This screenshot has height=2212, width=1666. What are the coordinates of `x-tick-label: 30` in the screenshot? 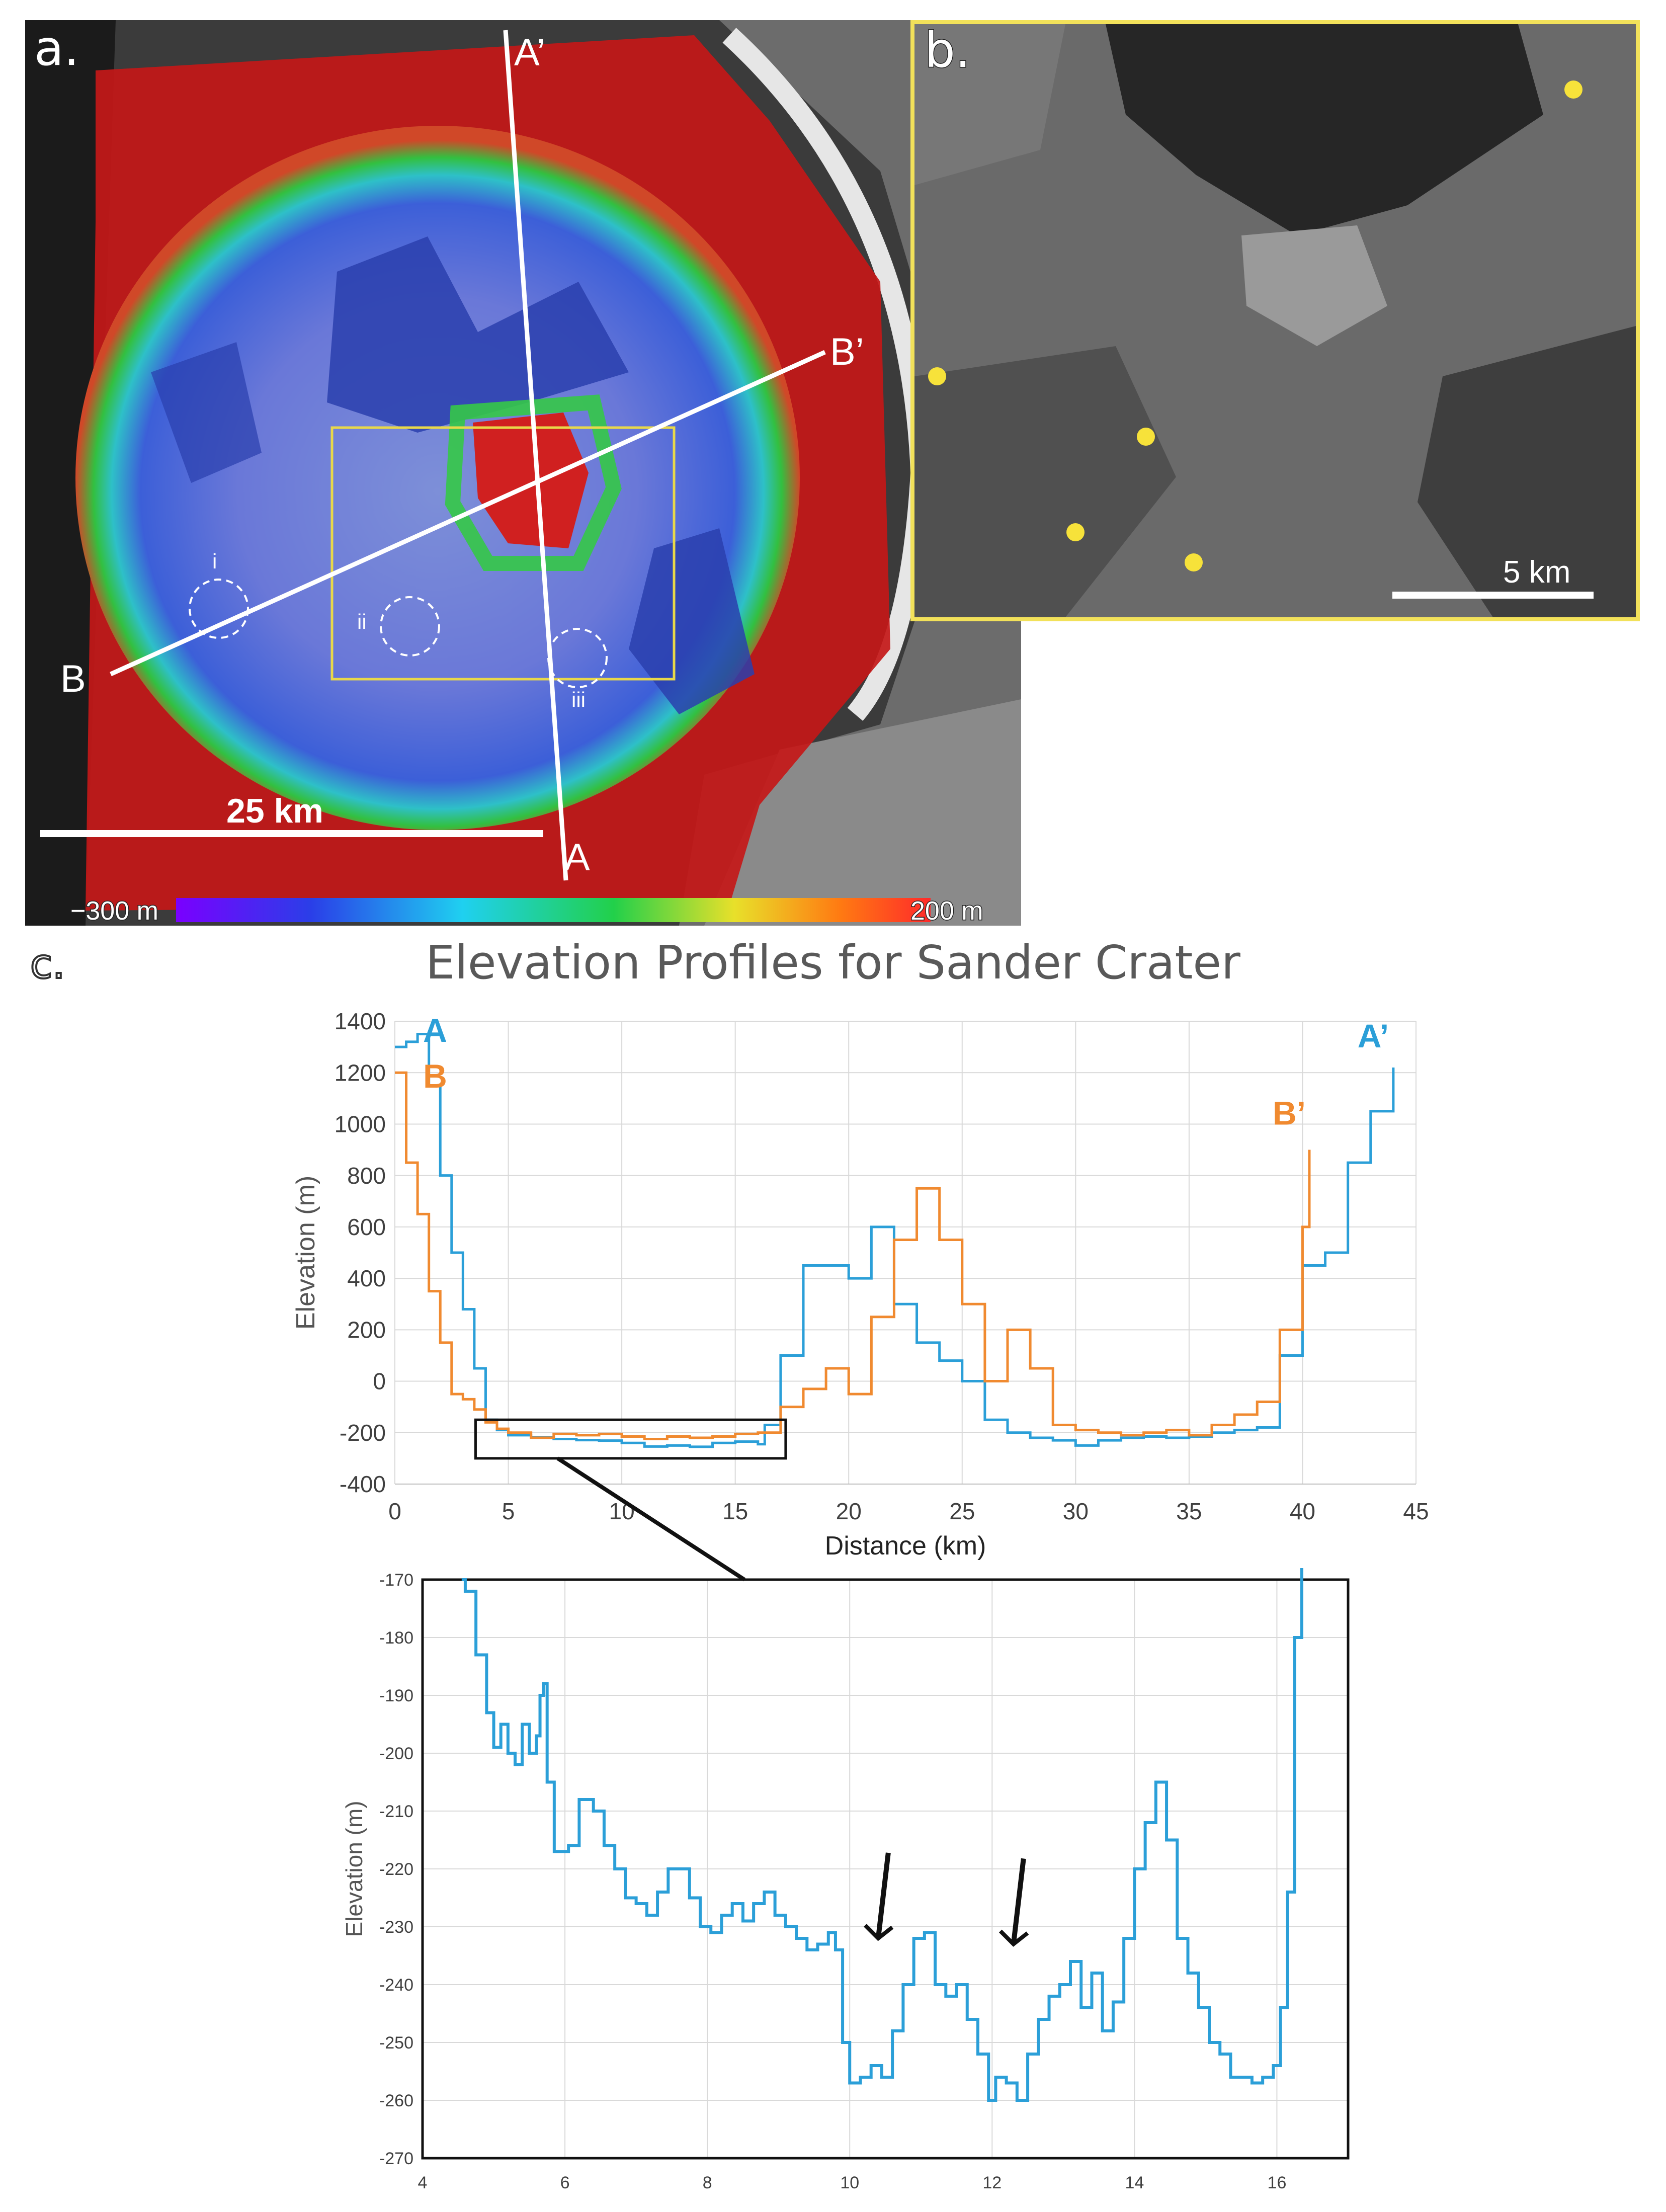 It's located at (1076, 1511).